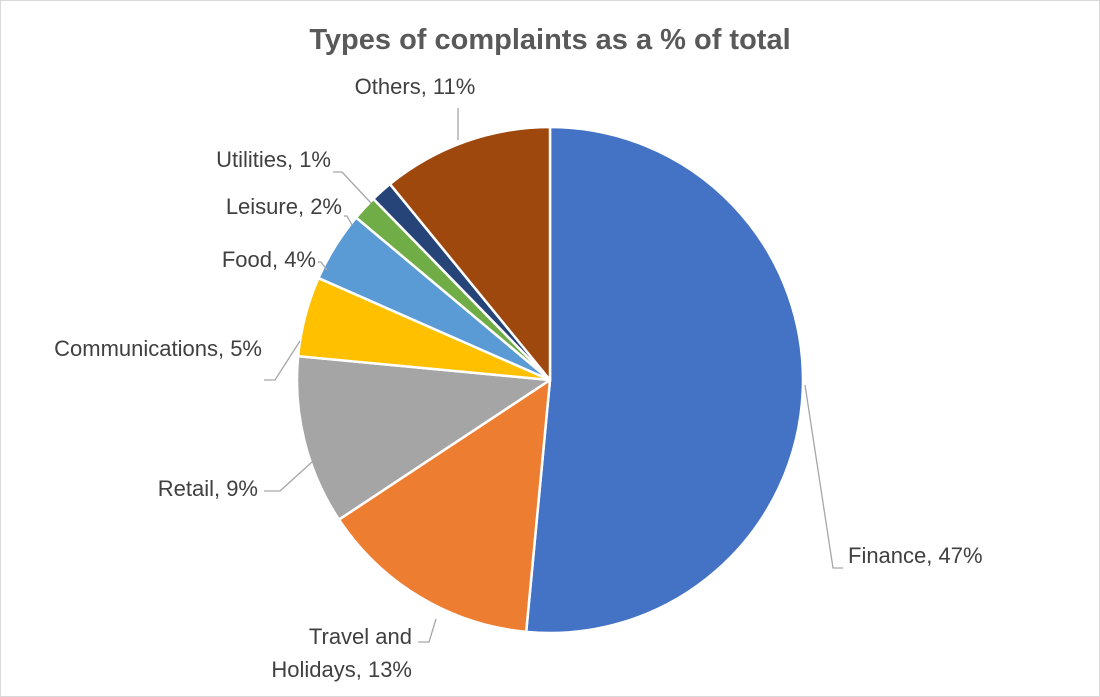 The image size is (1100, 697). What do you see at coordinates (323, 266) in the screenshot?
I see `leader-line-food` at bounding box center [323, 266].